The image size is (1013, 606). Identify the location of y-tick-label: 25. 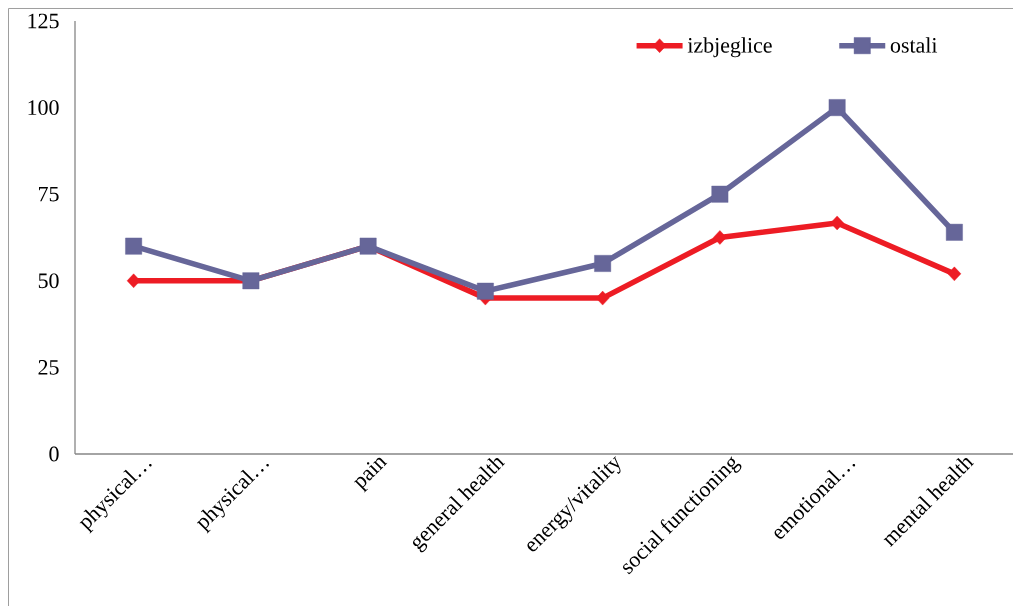
(48, 367).